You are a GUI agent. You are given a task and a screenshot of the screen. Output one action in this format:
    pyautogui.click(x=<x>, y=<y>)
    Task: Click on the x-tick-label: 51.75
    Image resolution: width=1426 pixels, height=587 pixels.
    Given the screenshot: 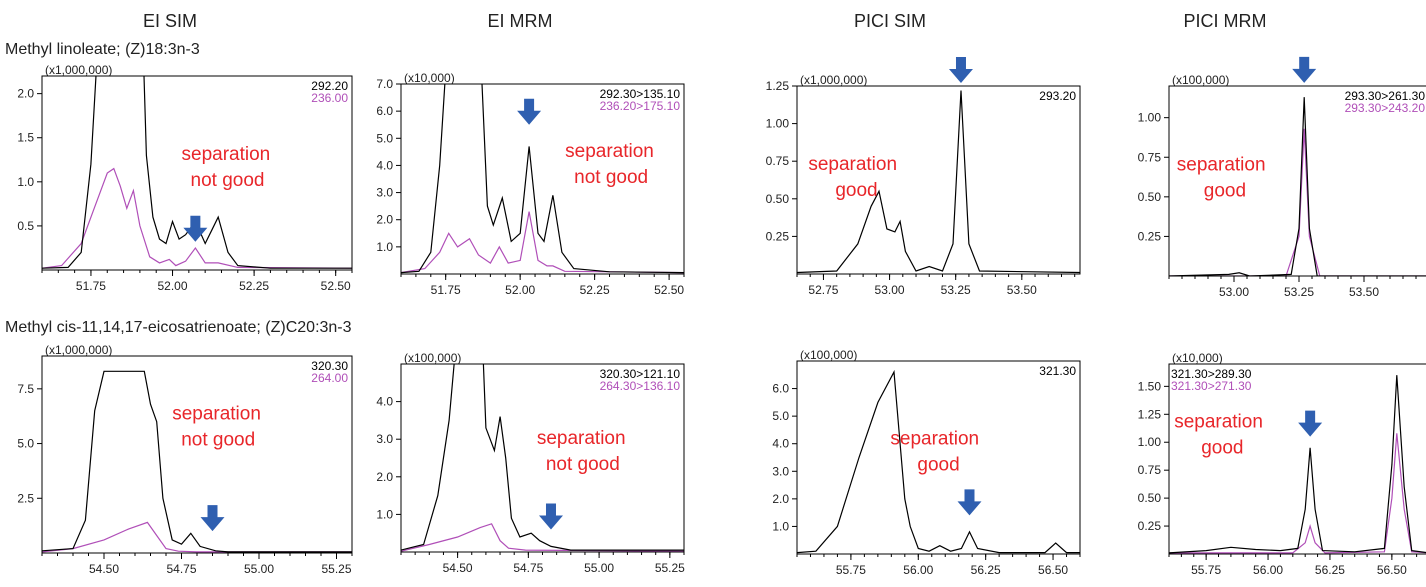 What is the action you would take?
    pyautogui.click(x=446, y=290)
    